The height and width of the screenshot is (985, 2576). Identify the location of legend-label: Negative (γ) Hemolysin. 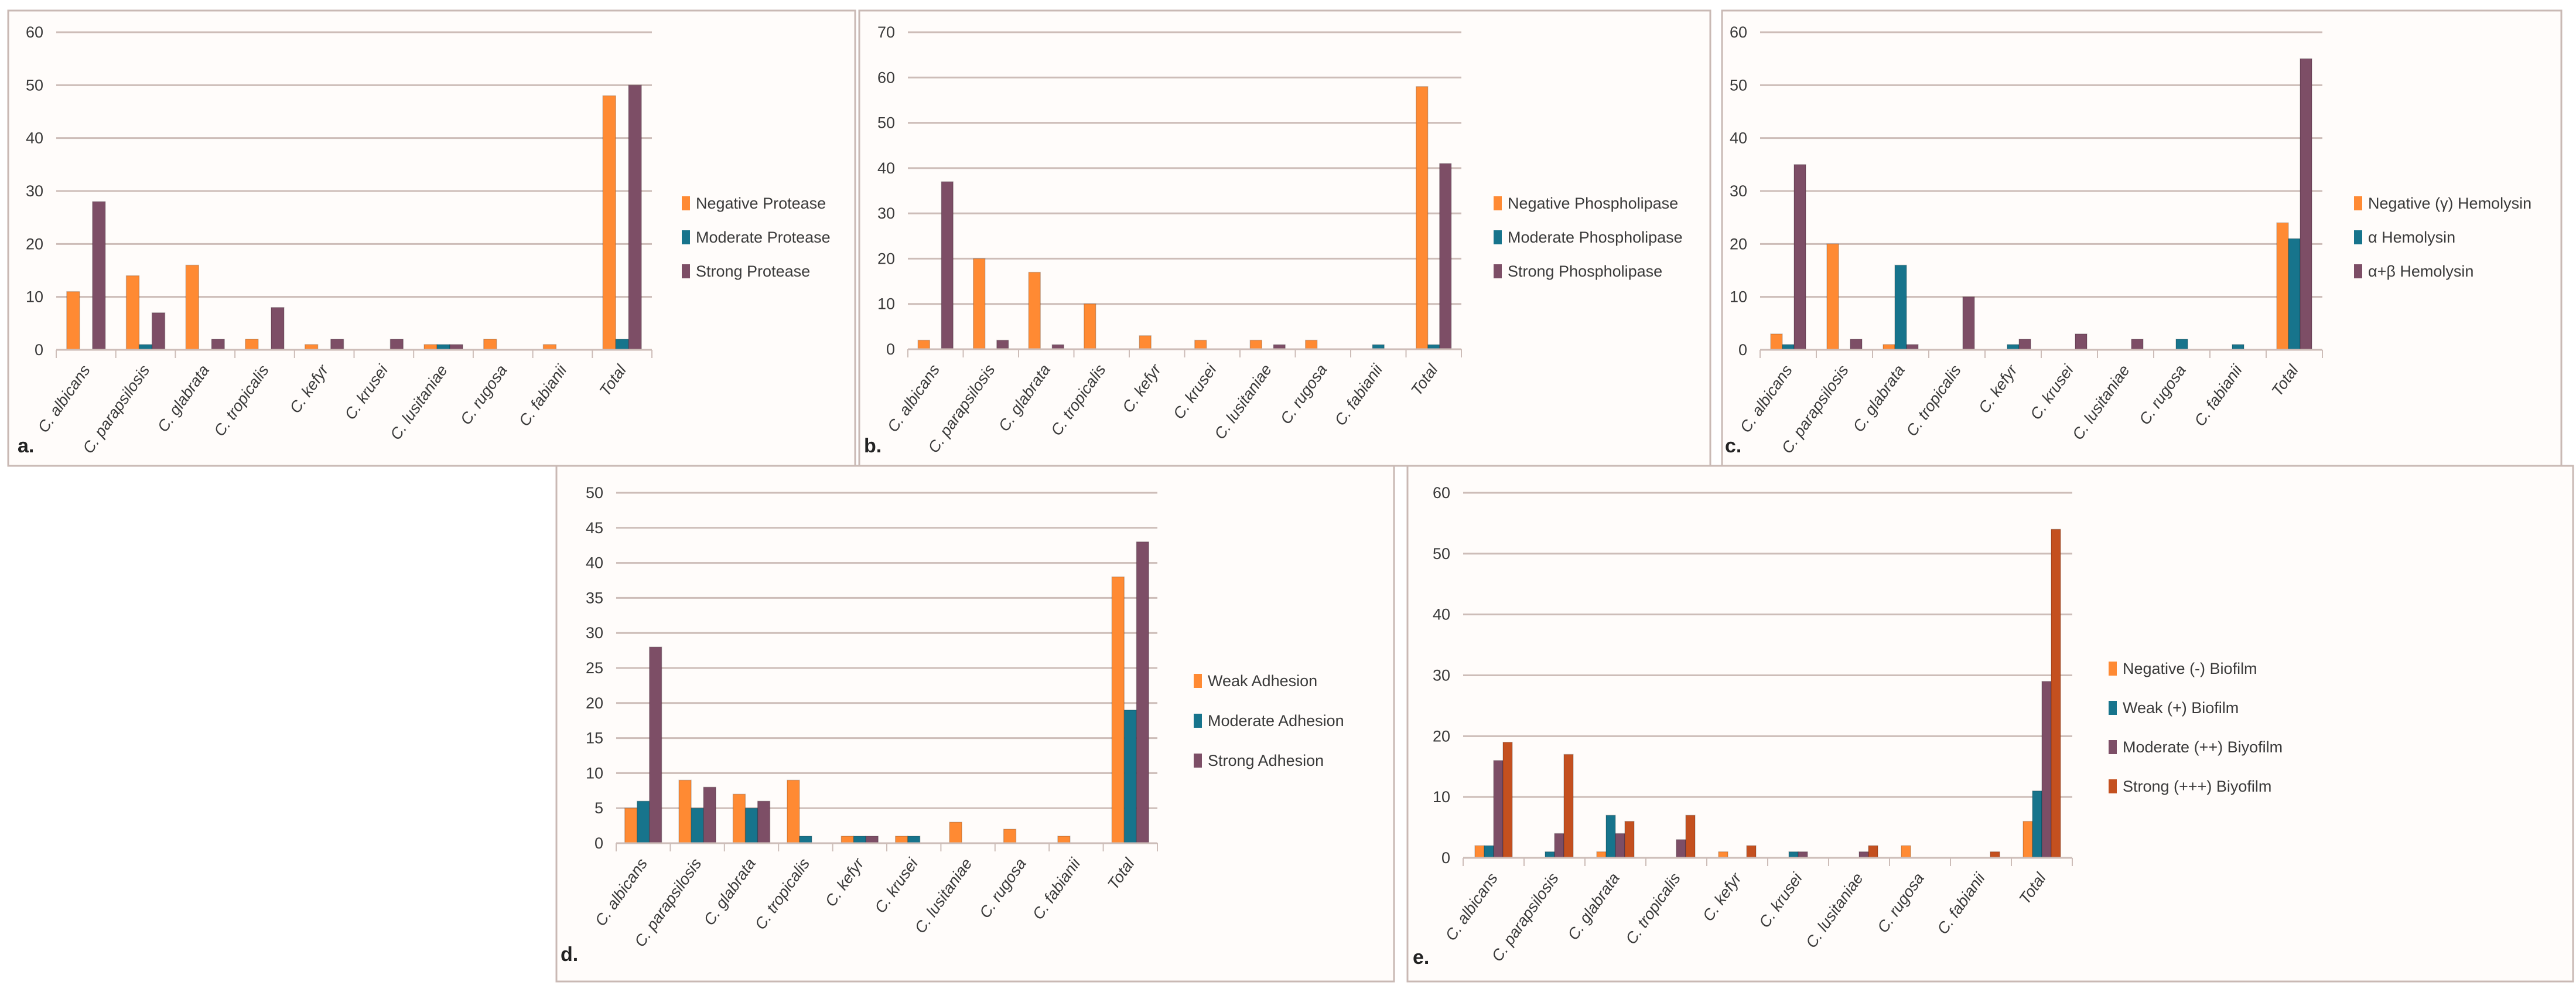
(2449, 204).